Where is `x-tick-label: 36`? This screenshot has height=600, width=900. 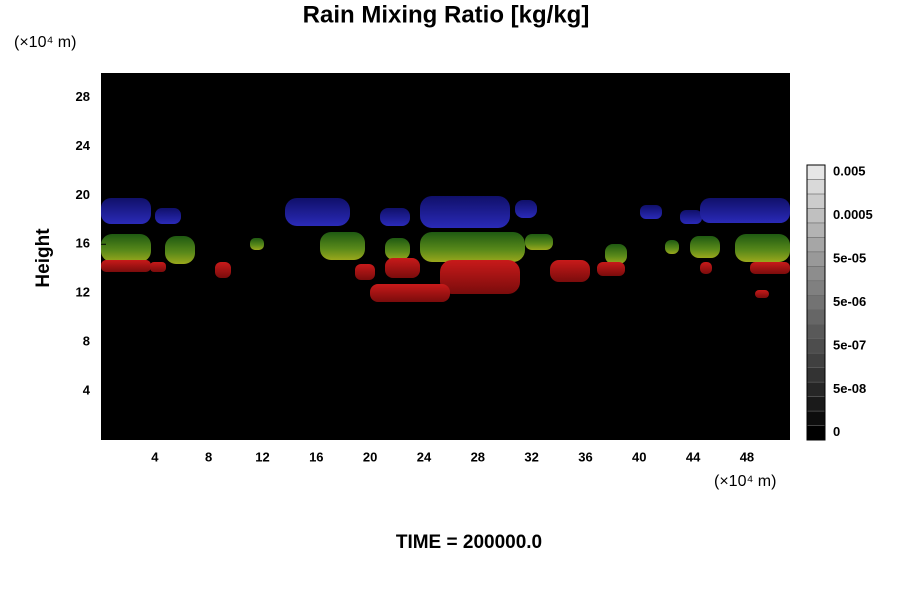 x-tick-label: 36 is located at coordinates (585, 456).